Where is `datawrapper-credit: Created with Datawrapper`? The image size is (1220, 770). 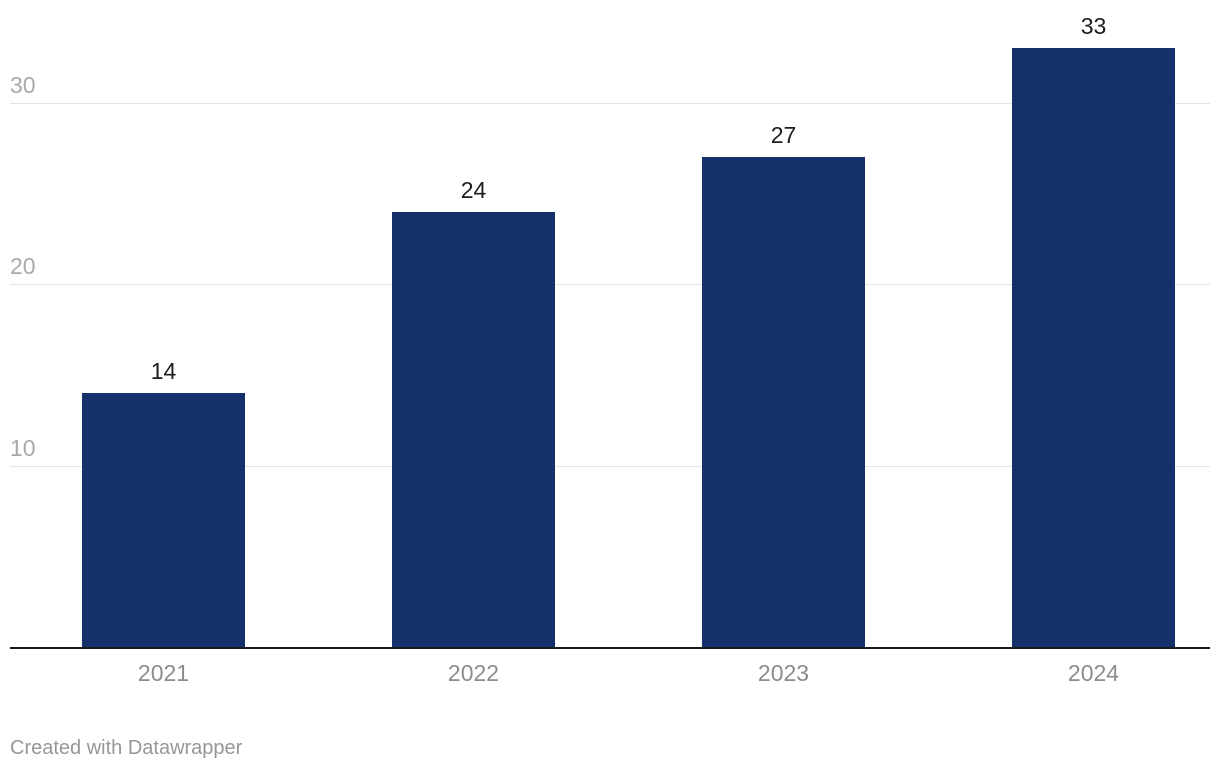 datawrapper-credit: Created with Datawrapper is located at coordinates (126, 748).